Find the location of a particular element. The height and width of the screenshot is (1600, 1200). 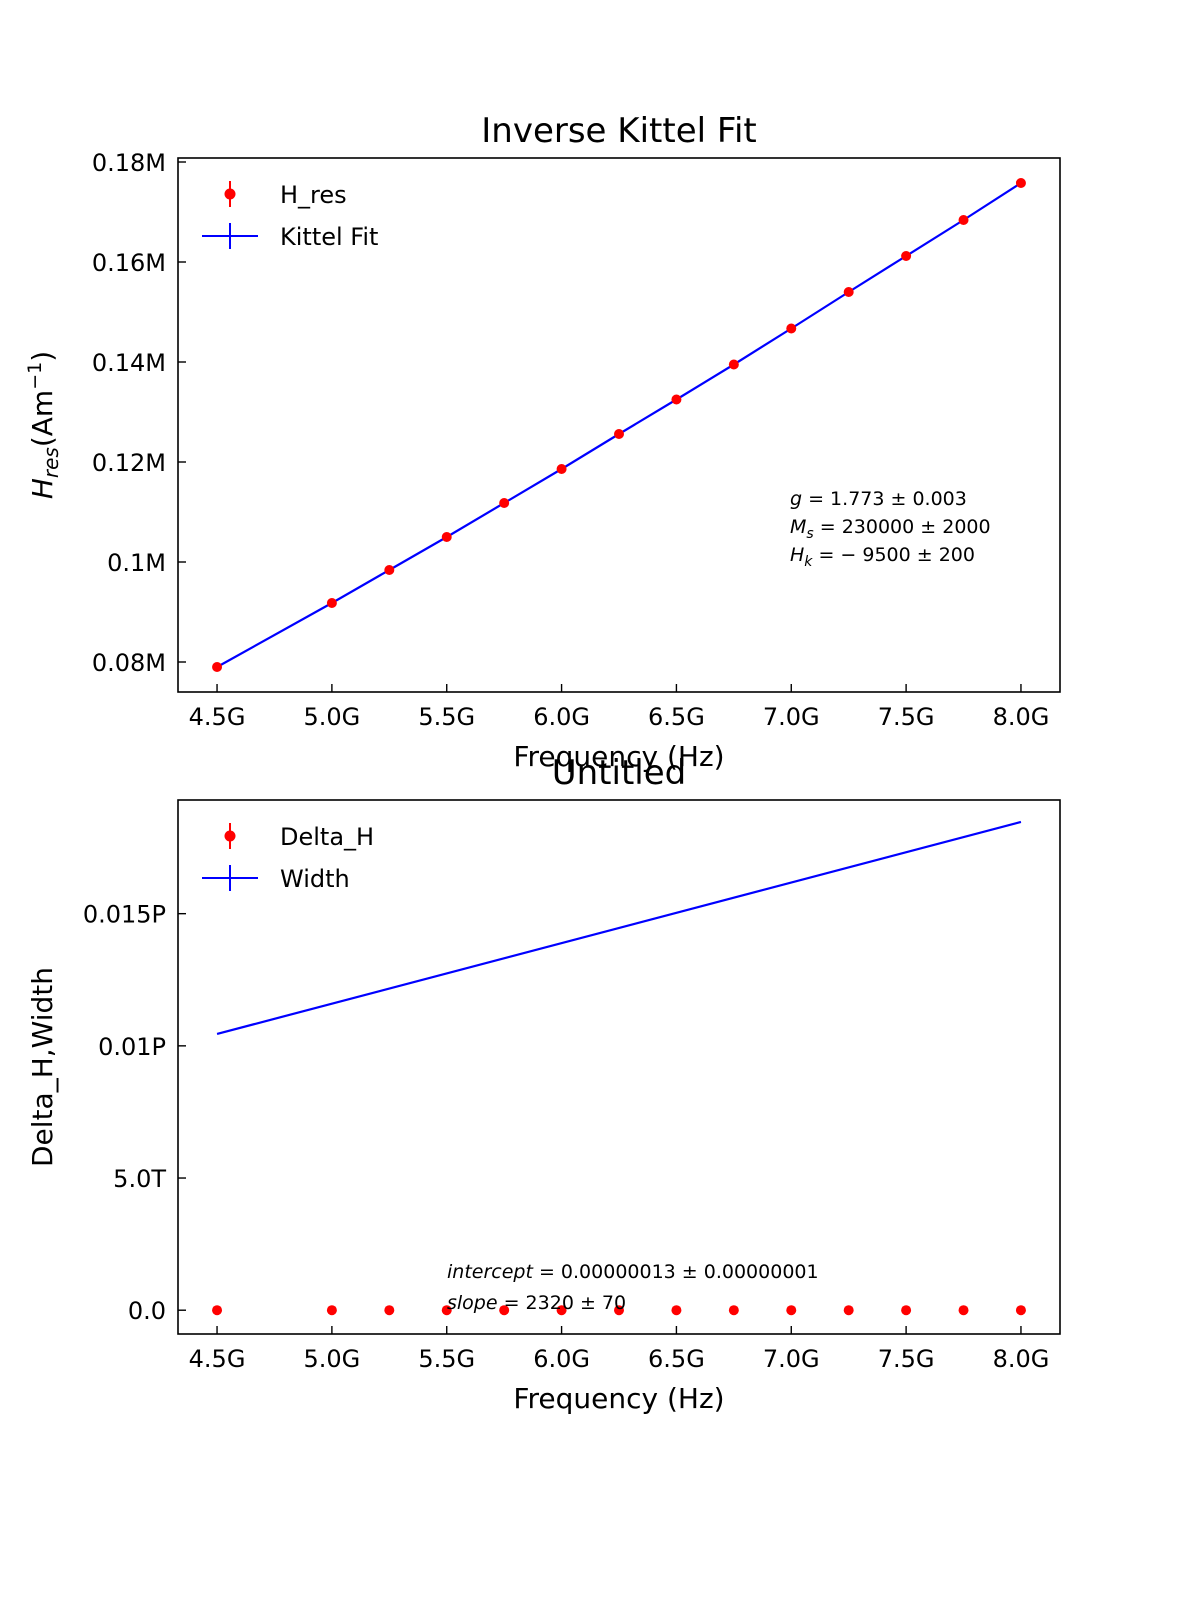

annotation-line: slope = 2320 ± 70 is located at coordinates (536, 1303).